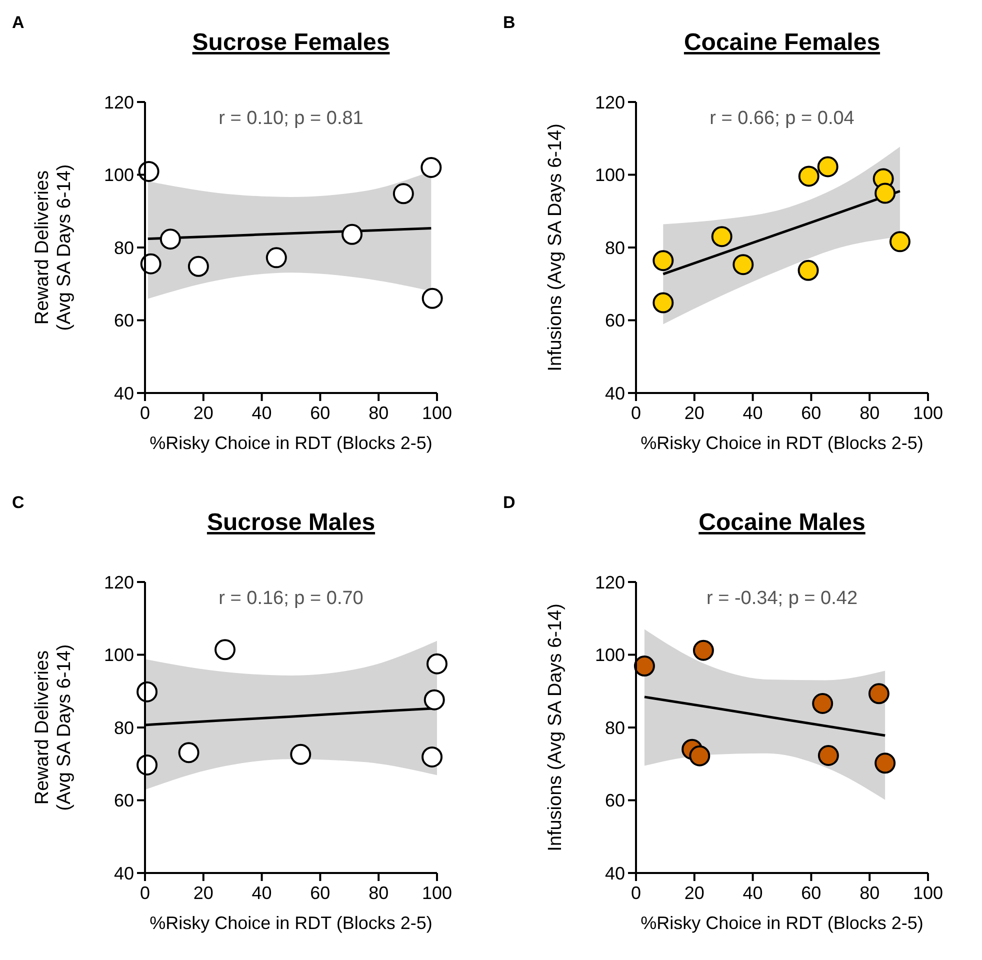 The height and width of the screenshot is (960, 982). What do you see at coordinates (509, 22) in the screenshot?
I see `text: B` at bounding box center [509, 22].